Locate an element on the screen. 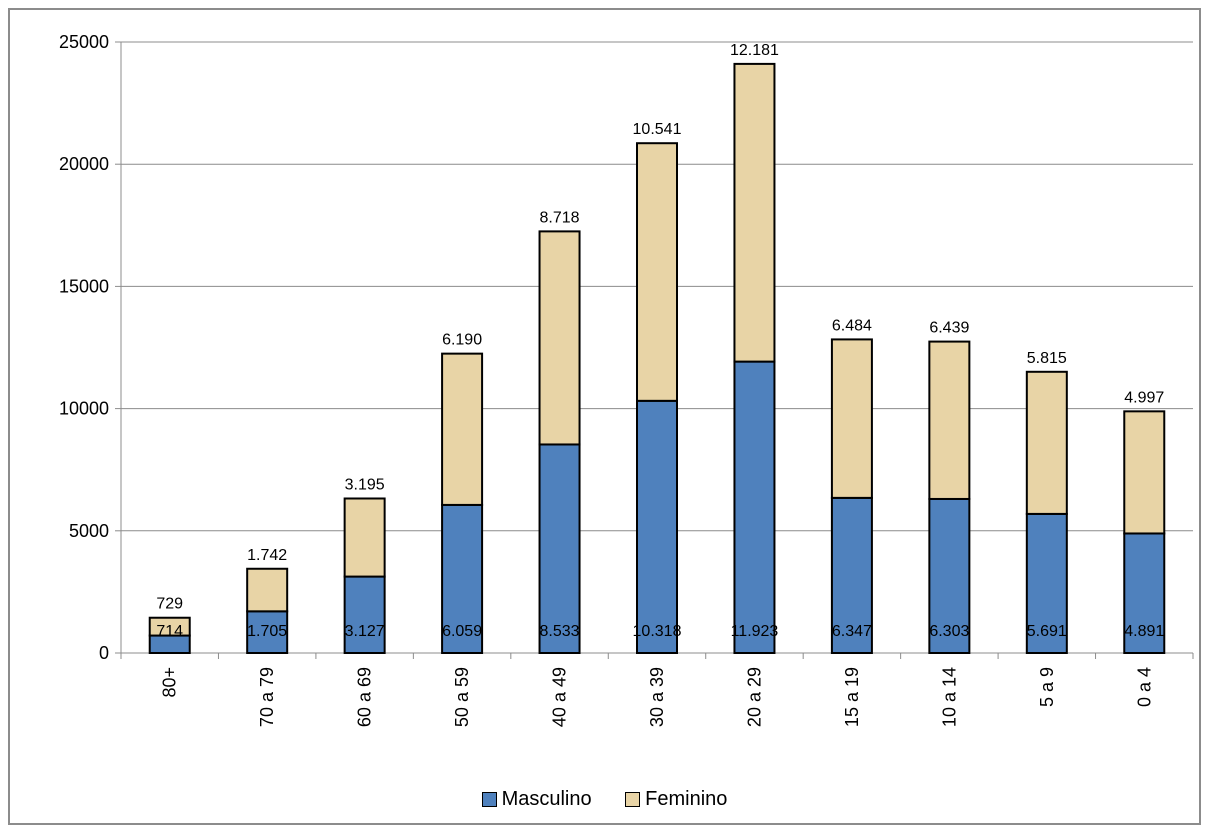 The height and width of the screenshot is (832, 1209). data-label-masculino: 5.691 is located at coordinates (1047, 631).